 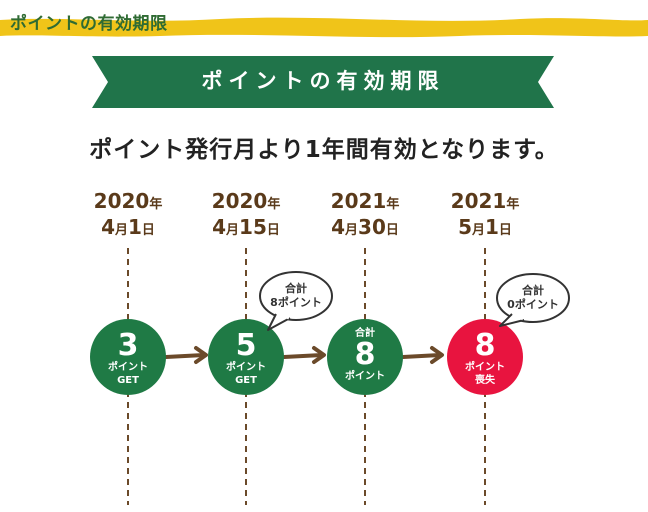 I want to click on circle-label-1: 3 ポイント GET, so click(x=128, y=359).